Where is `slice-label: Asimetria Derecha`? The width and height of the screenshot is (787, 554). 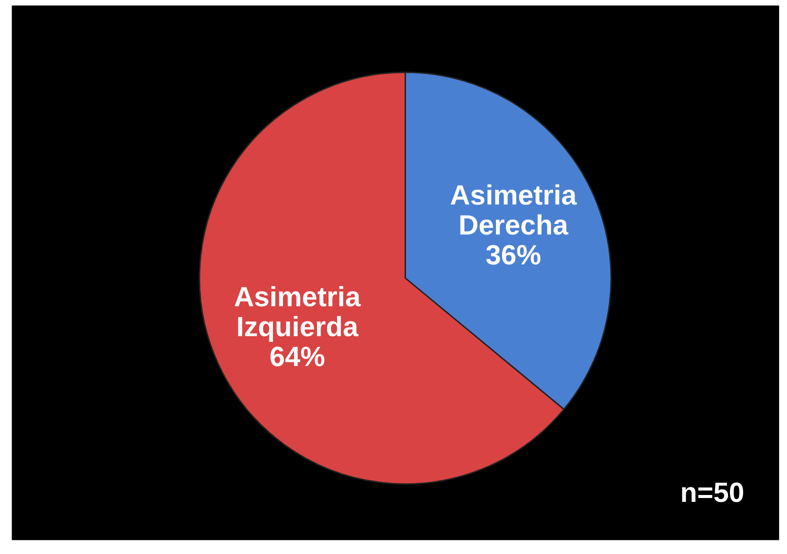 slice-label: Asimetria Derecha is located at coordinates (513, 209).